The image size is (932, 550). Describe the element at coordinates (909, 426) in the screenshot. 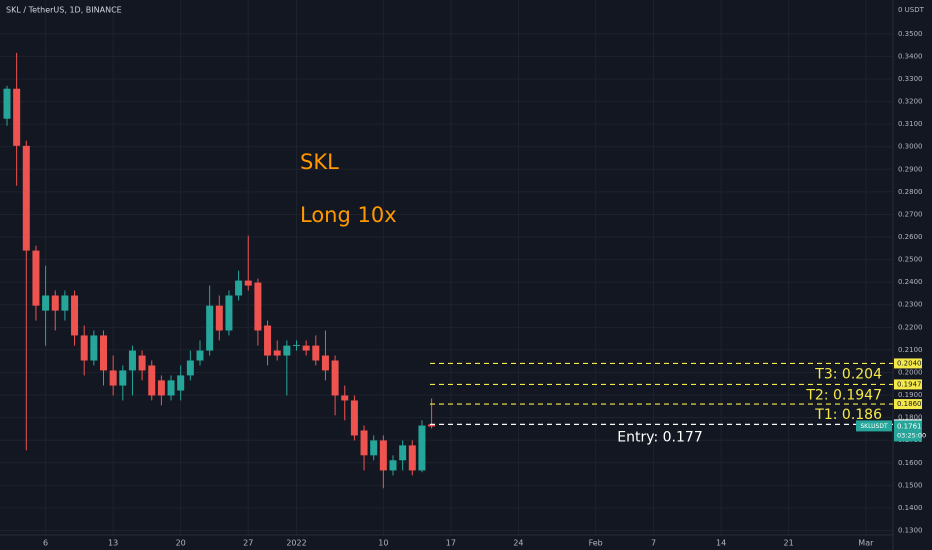

I see `last-price-label: 0.1761` at that location.